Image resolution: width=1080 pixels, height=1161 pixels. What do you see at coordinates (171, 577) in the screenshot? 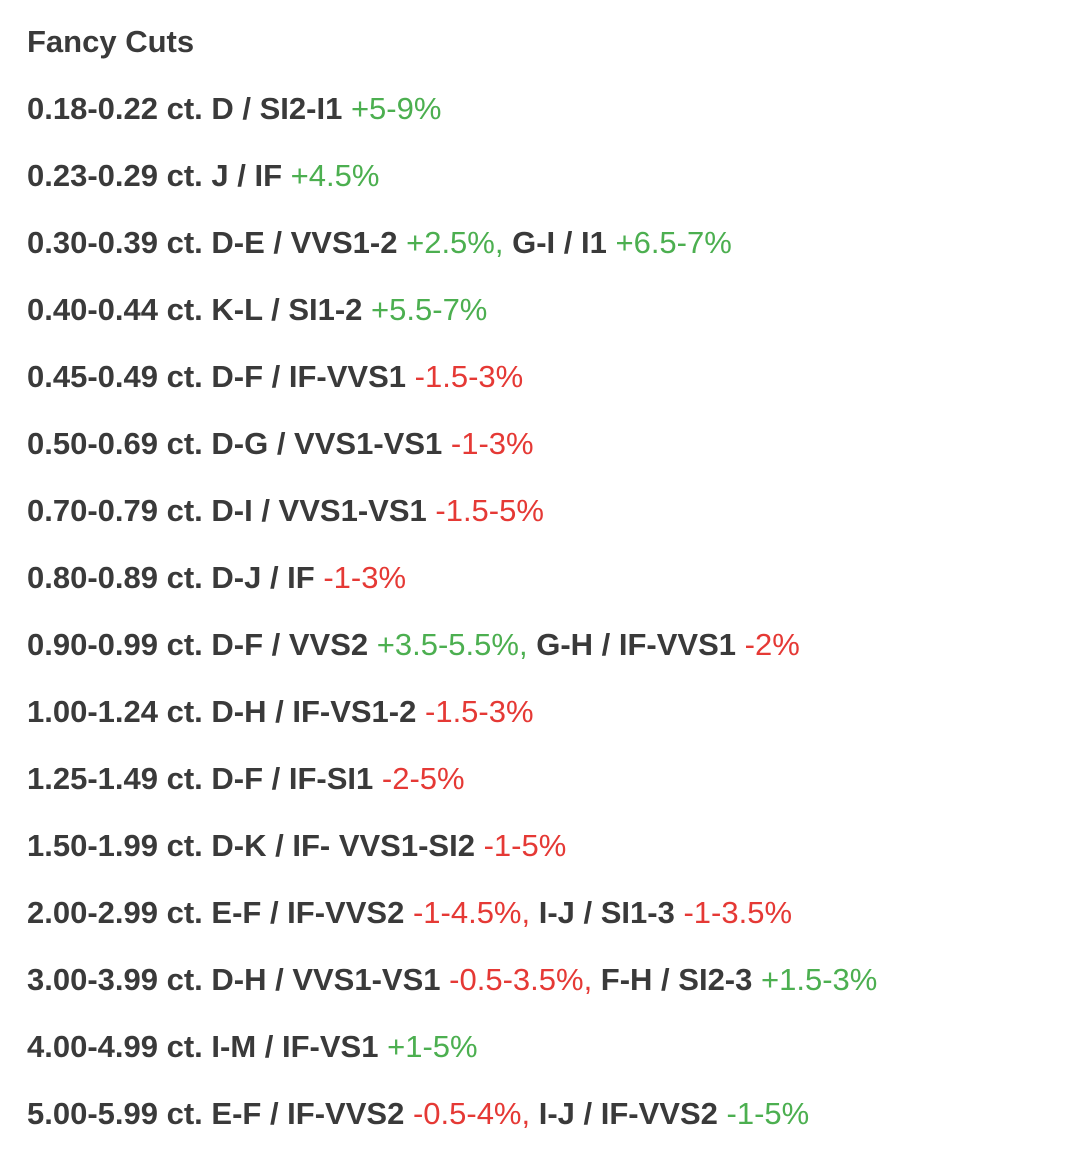
I see `carat-grade-label: 0.80-0.89 ct. D-J / IF` at bounding box center [171, 577].